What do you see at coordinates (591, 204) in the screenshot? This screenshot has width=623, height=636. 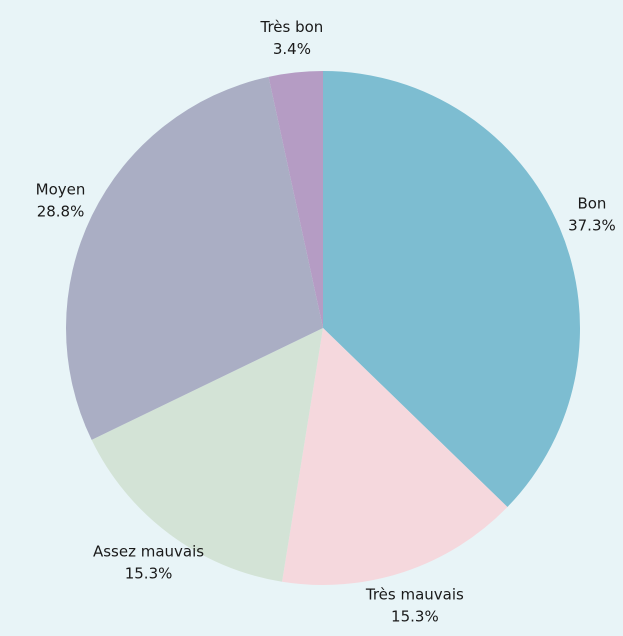 I see `slice-label: Bon` at bounding box center [591, 204].